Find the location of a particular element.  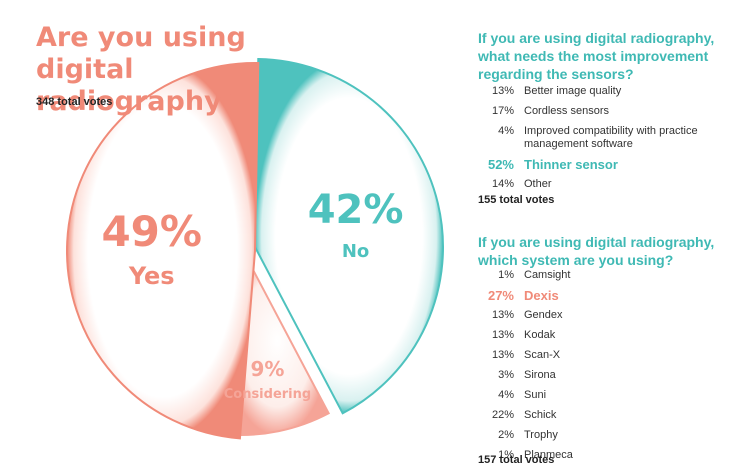

answer-row: 17% Cordless sensors is located at coordinates (603, 112).